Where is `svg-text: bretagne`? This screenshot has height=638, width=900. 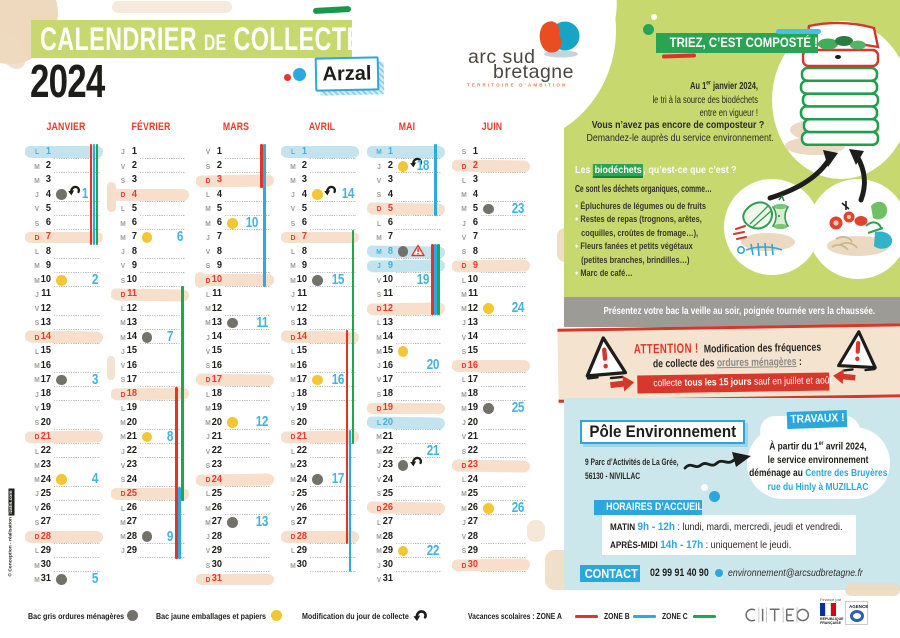
svg-text: bretagne is located at coordinates (533, 72).